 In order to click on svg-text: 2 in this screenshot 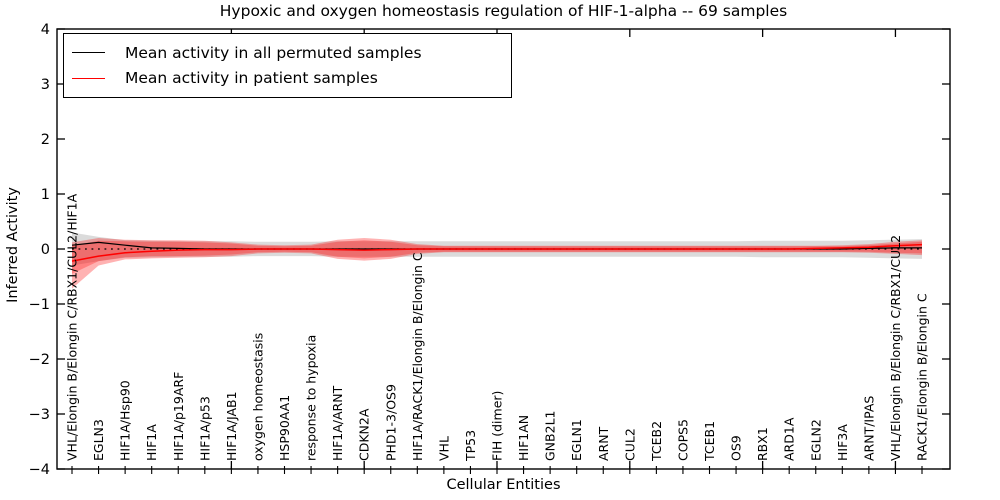, I will do `click(45, 140)`.